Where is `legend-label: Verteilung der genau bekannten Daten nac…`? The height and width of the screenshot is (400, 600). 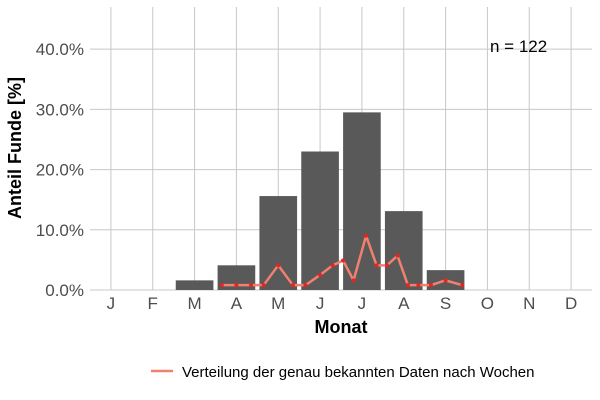
legend-label: Verteilung der genau bekannten Daten nac… is located at coordinates (358, 372).